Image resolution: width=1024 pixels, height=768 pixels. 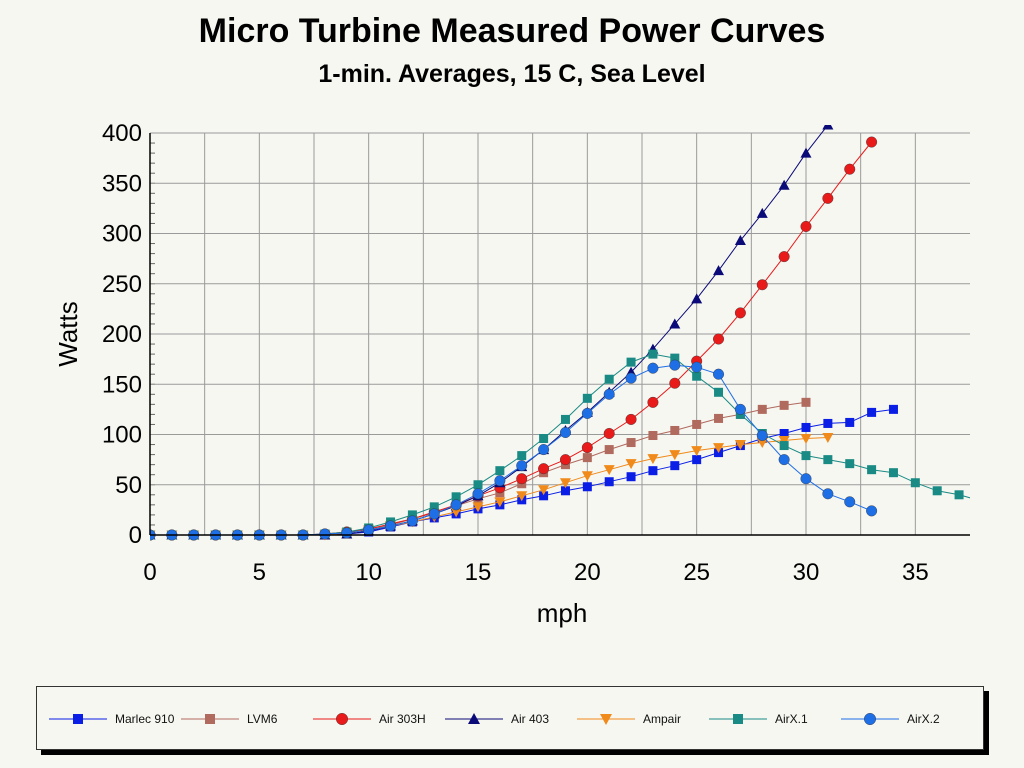 What do you see at coordinates (369, 719) in the screenshot?
I see `legend-item: Air 303H` at bounding box center [369, 719].